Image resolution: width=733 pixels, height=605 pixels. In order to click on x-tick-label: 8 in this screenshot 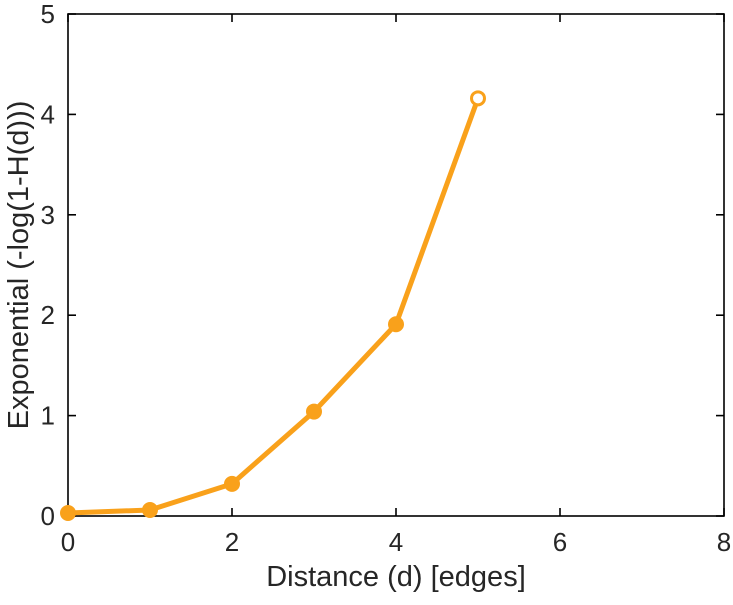, I will do `click(724, 542)`.